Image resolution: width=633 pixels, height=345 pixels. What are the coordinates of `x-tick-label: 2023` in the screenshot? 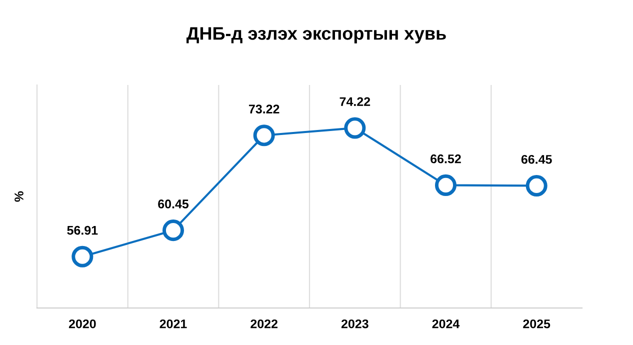 It's located at (354, 323).